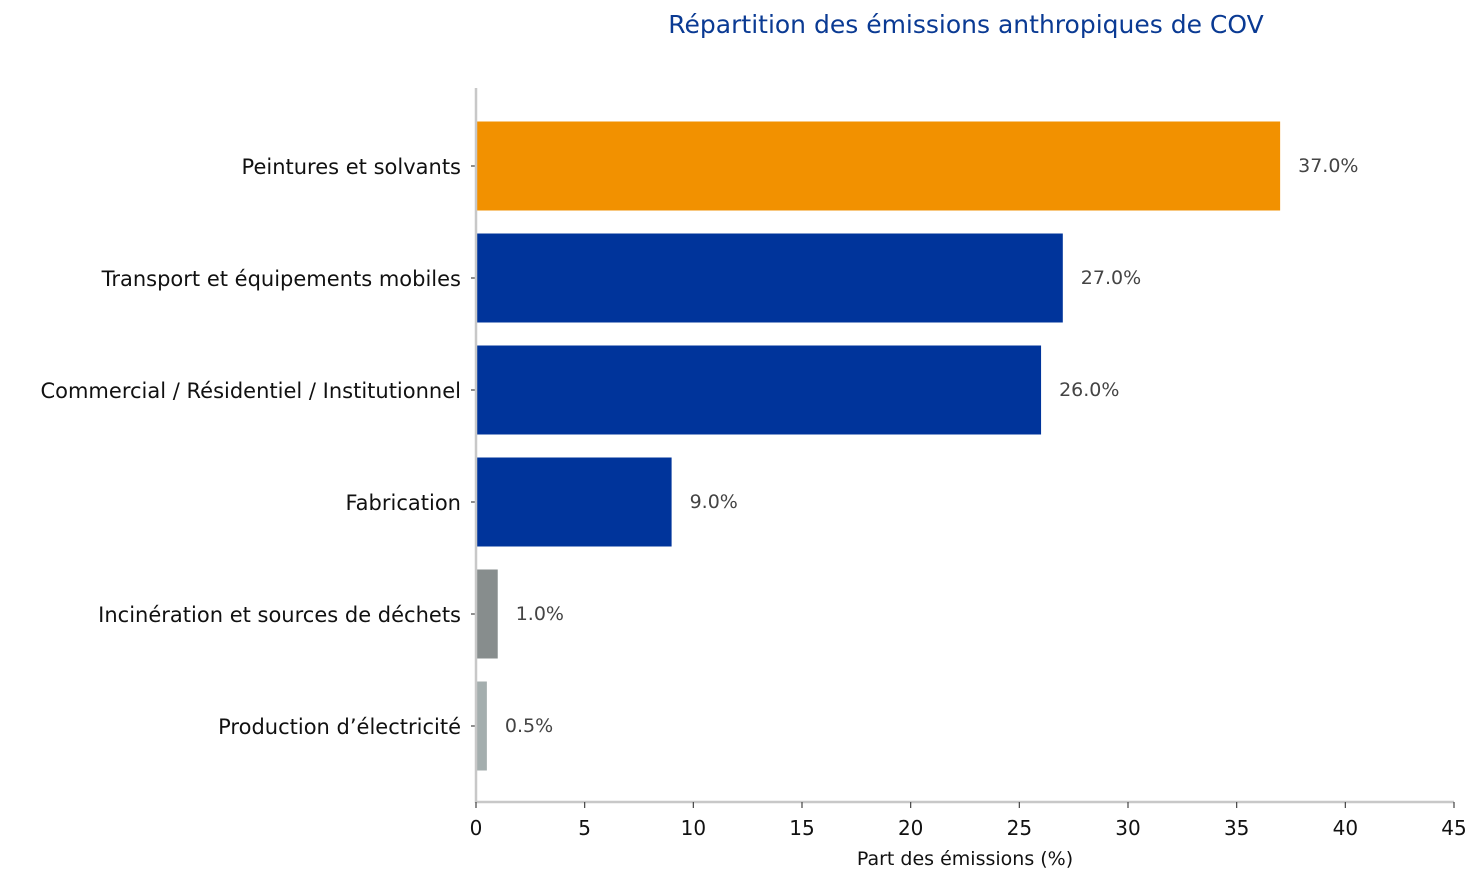  What do you see at coordinates (339, 727) in the screenshot?
I see `category-label: Production d’électricité` at bounding box center [339, 727].